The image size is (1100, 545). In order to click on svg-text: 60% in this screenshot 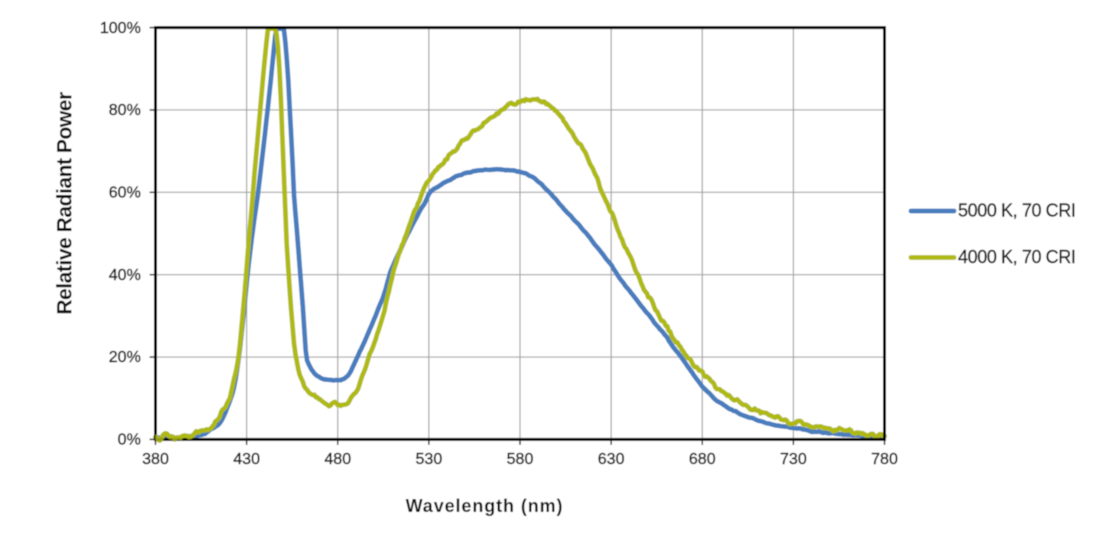, I will do `click(125, 193)`.